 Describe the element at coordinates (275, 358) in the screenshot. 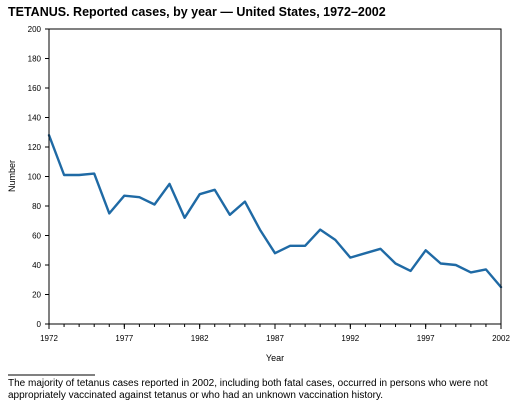

I see `x-axis-label: Year` at that location.